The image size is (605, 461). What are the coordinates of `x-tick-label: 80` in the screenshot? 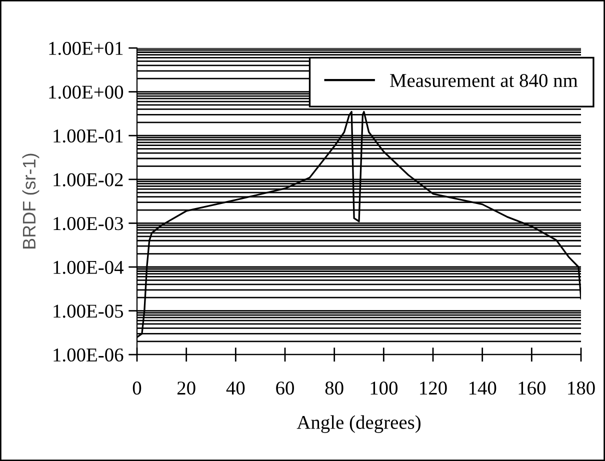 It's located at (334, 388).